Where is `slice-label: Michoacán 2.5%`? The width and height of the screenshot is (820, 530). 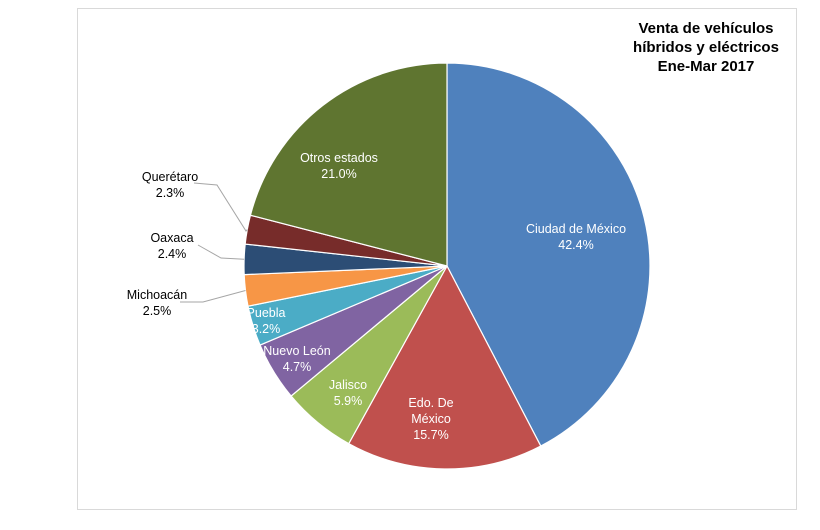 slice-label: Michoacán 2.5% is located at coordinates (157, 303).